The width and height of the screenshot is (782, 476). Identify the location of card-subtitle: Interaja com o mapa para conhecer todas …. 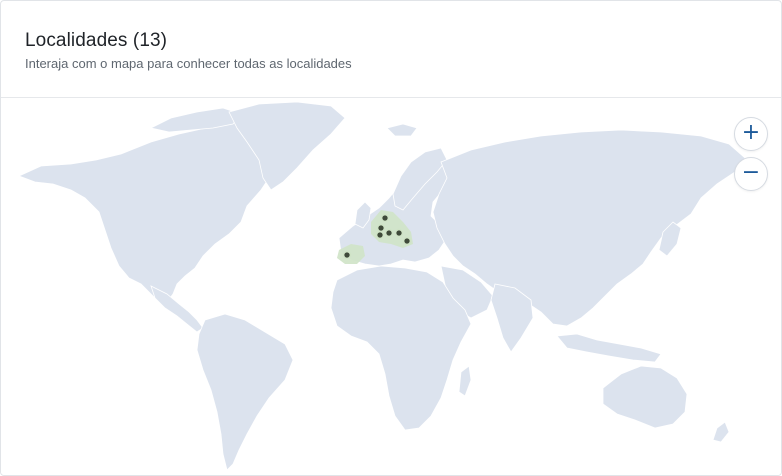
(188, 63).